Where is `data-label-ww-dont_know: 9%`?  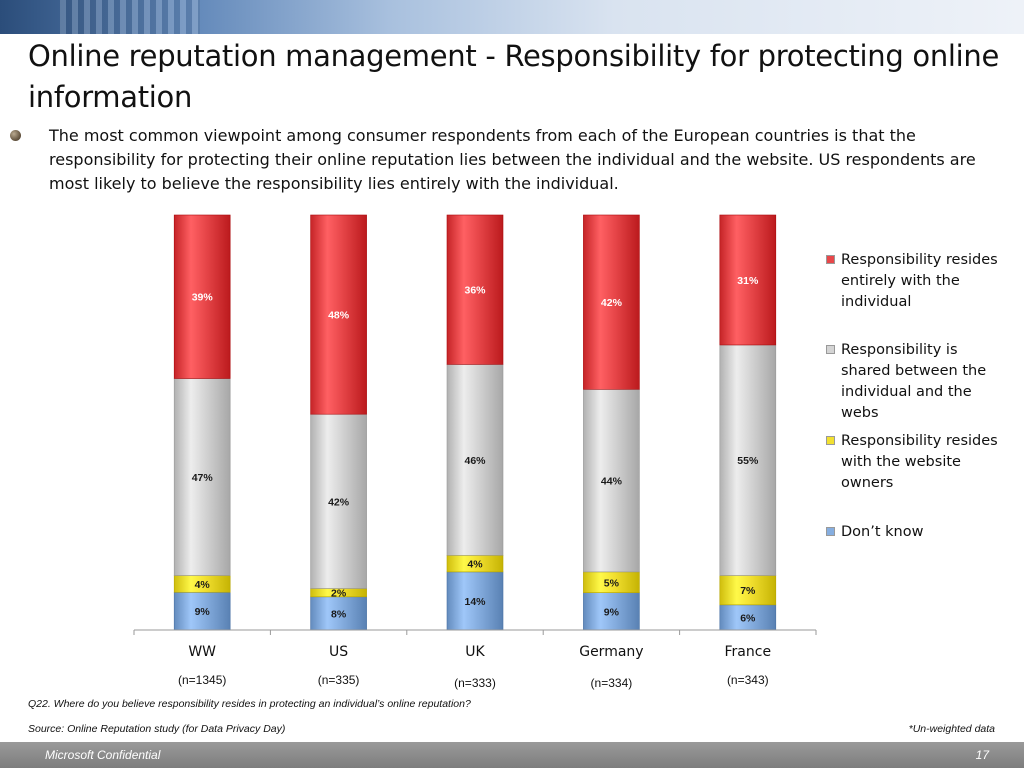
data-label-ww-dont_know: 9% is located at coordinates (203, 612).